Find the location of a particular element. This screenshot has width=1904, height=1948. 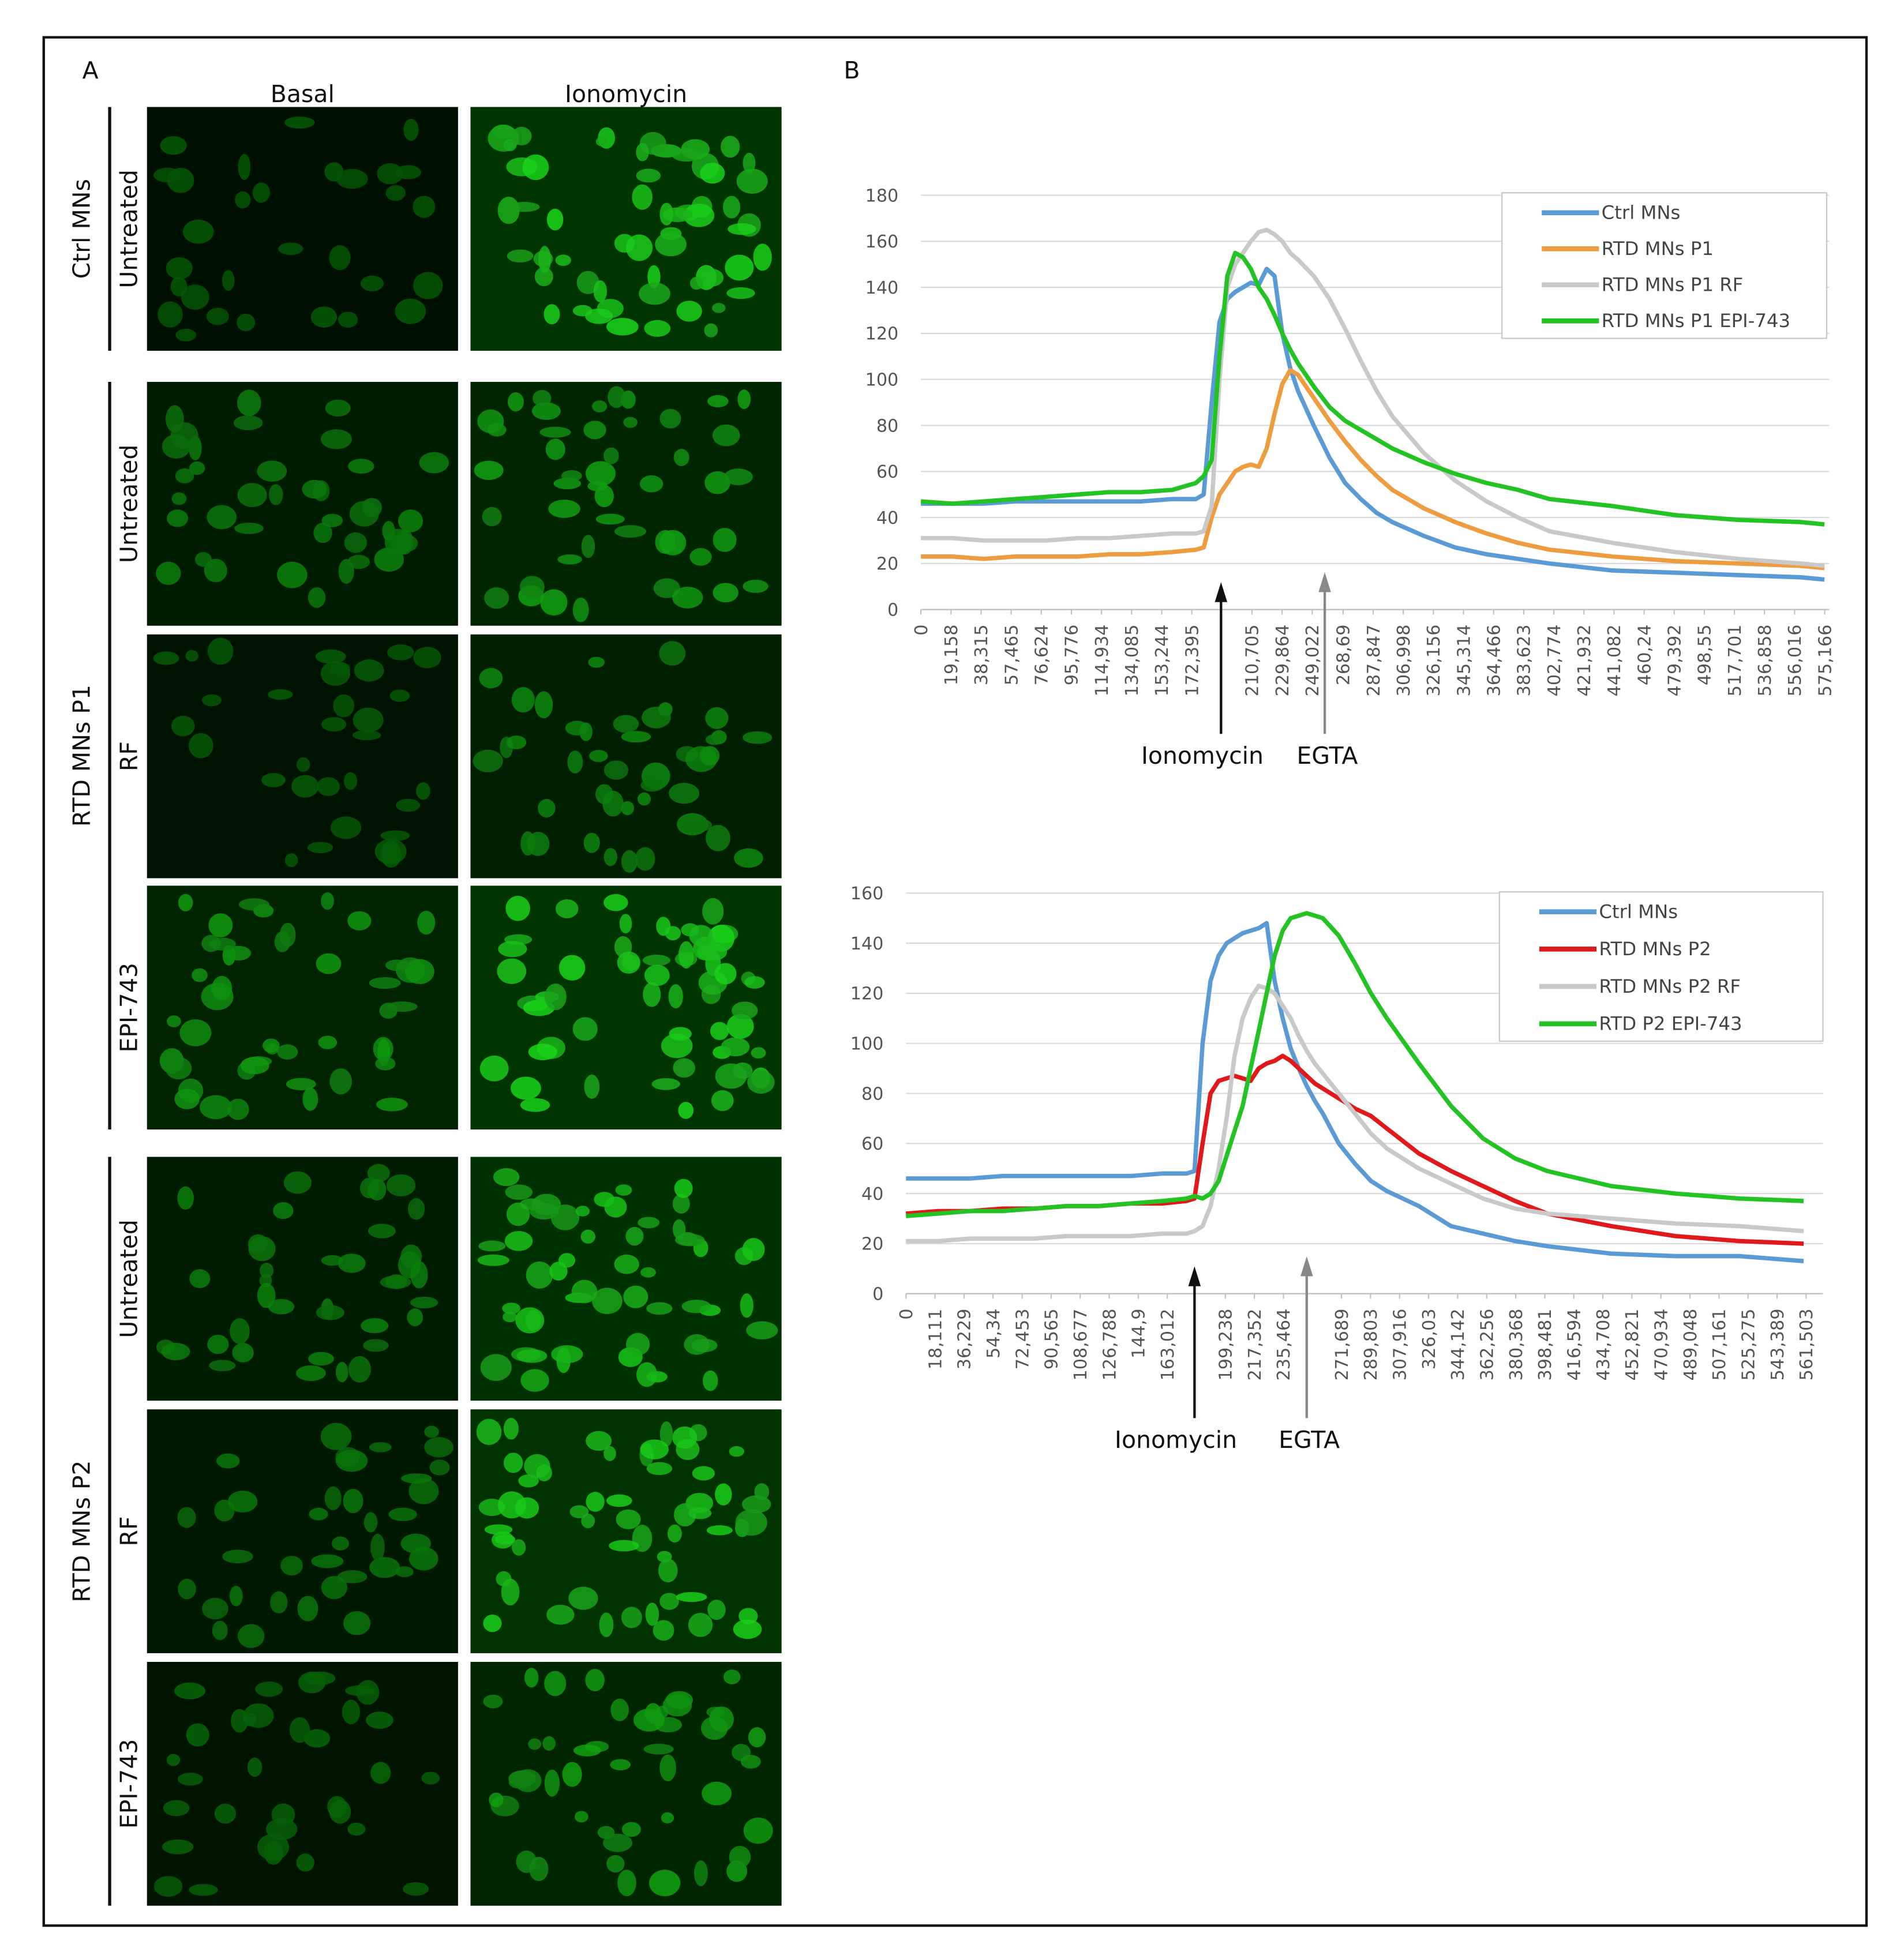

annotation-label: EGTA is located at coordinates (1310, 1440).